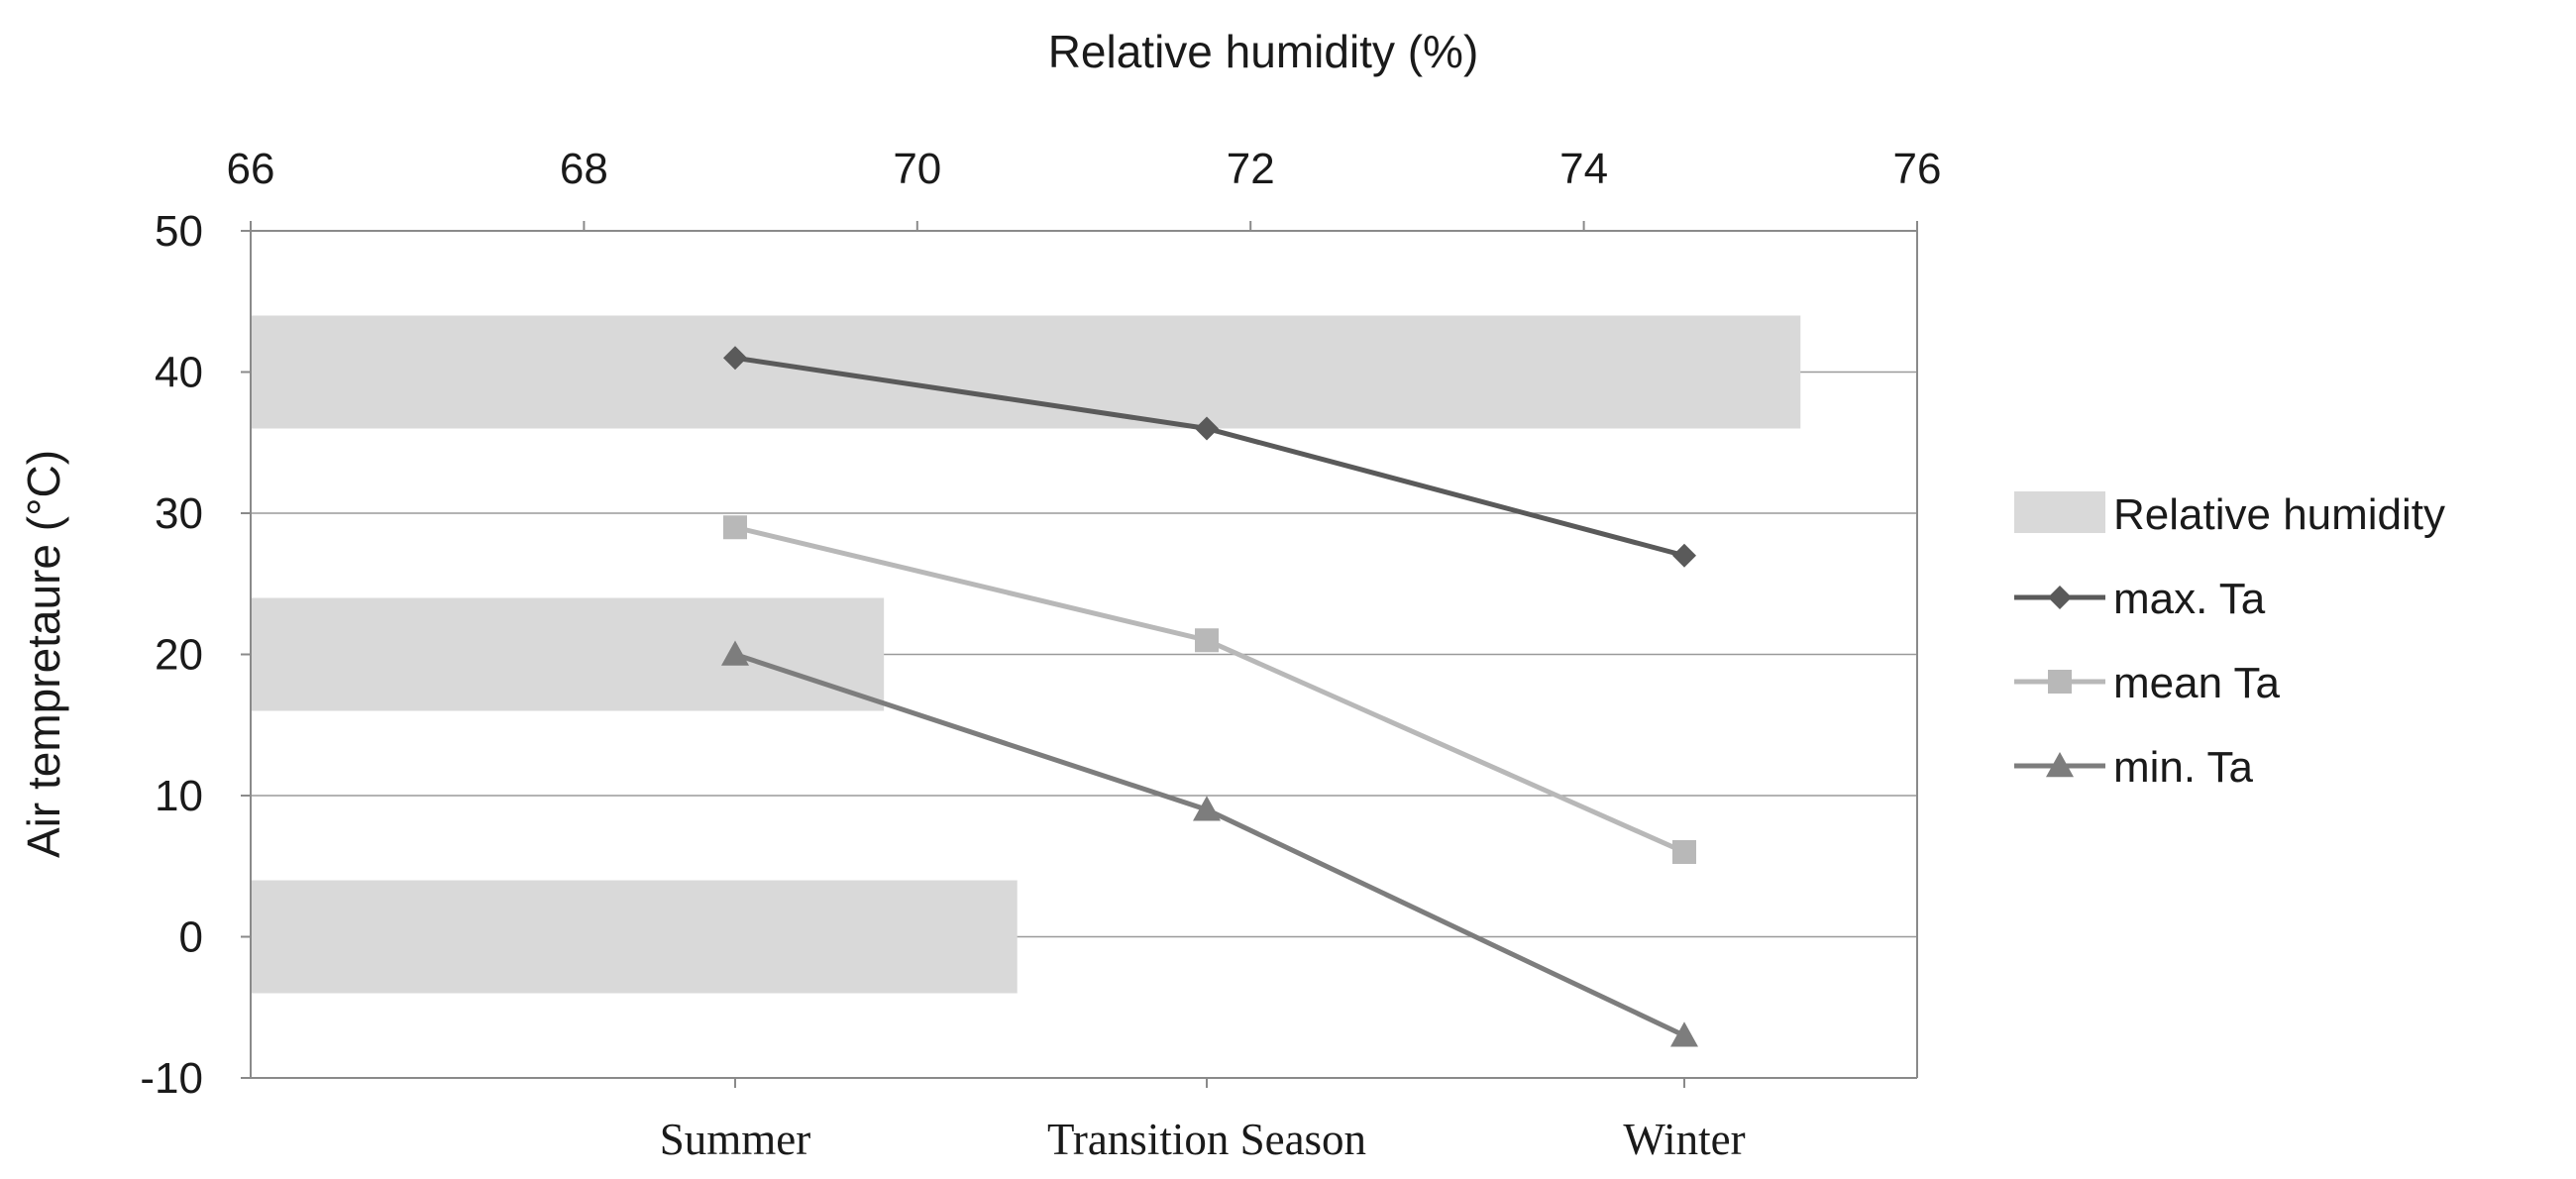 Image resolution: width=2576 pixels, height=1179 pixels. What do you see at coordinates (1264, 52) in the screenshot?
I see `top-axis-title: Relative humidity (%)` at bounding box center [1264, 52].